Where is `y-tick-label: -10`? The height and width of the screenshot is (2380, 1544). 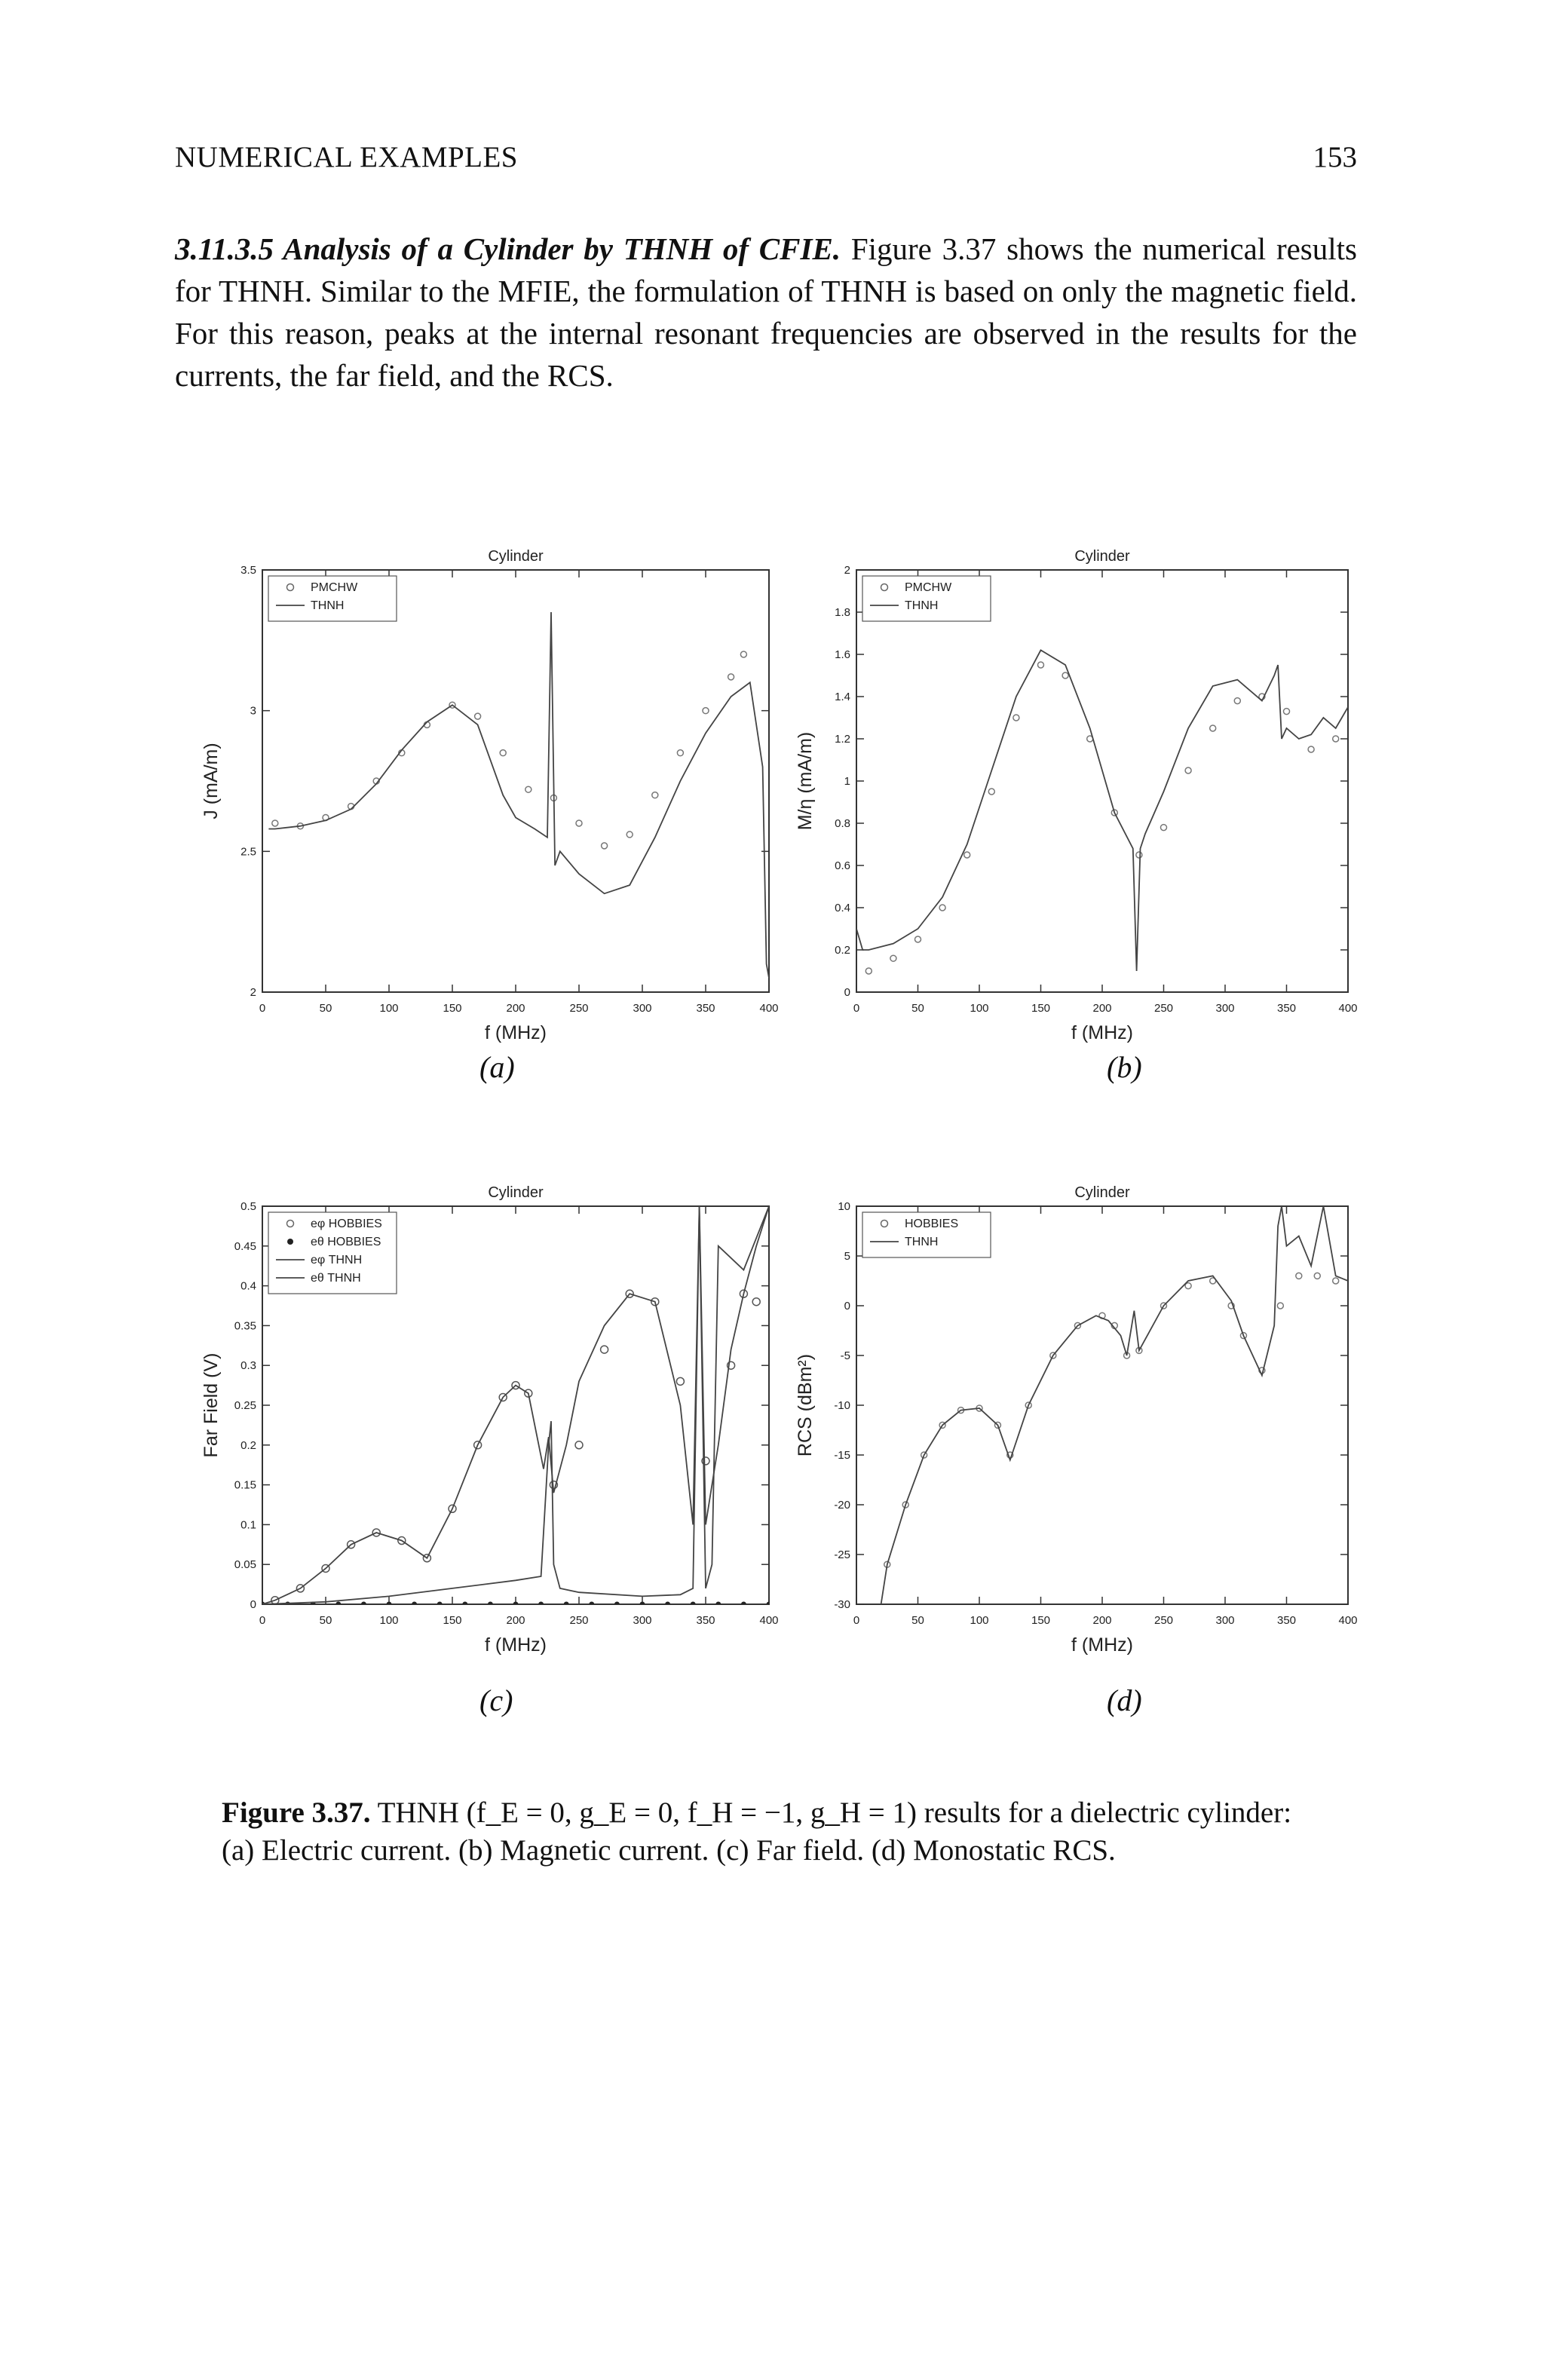 y-tick-label: -10 is located at coordinates (842, 1405).